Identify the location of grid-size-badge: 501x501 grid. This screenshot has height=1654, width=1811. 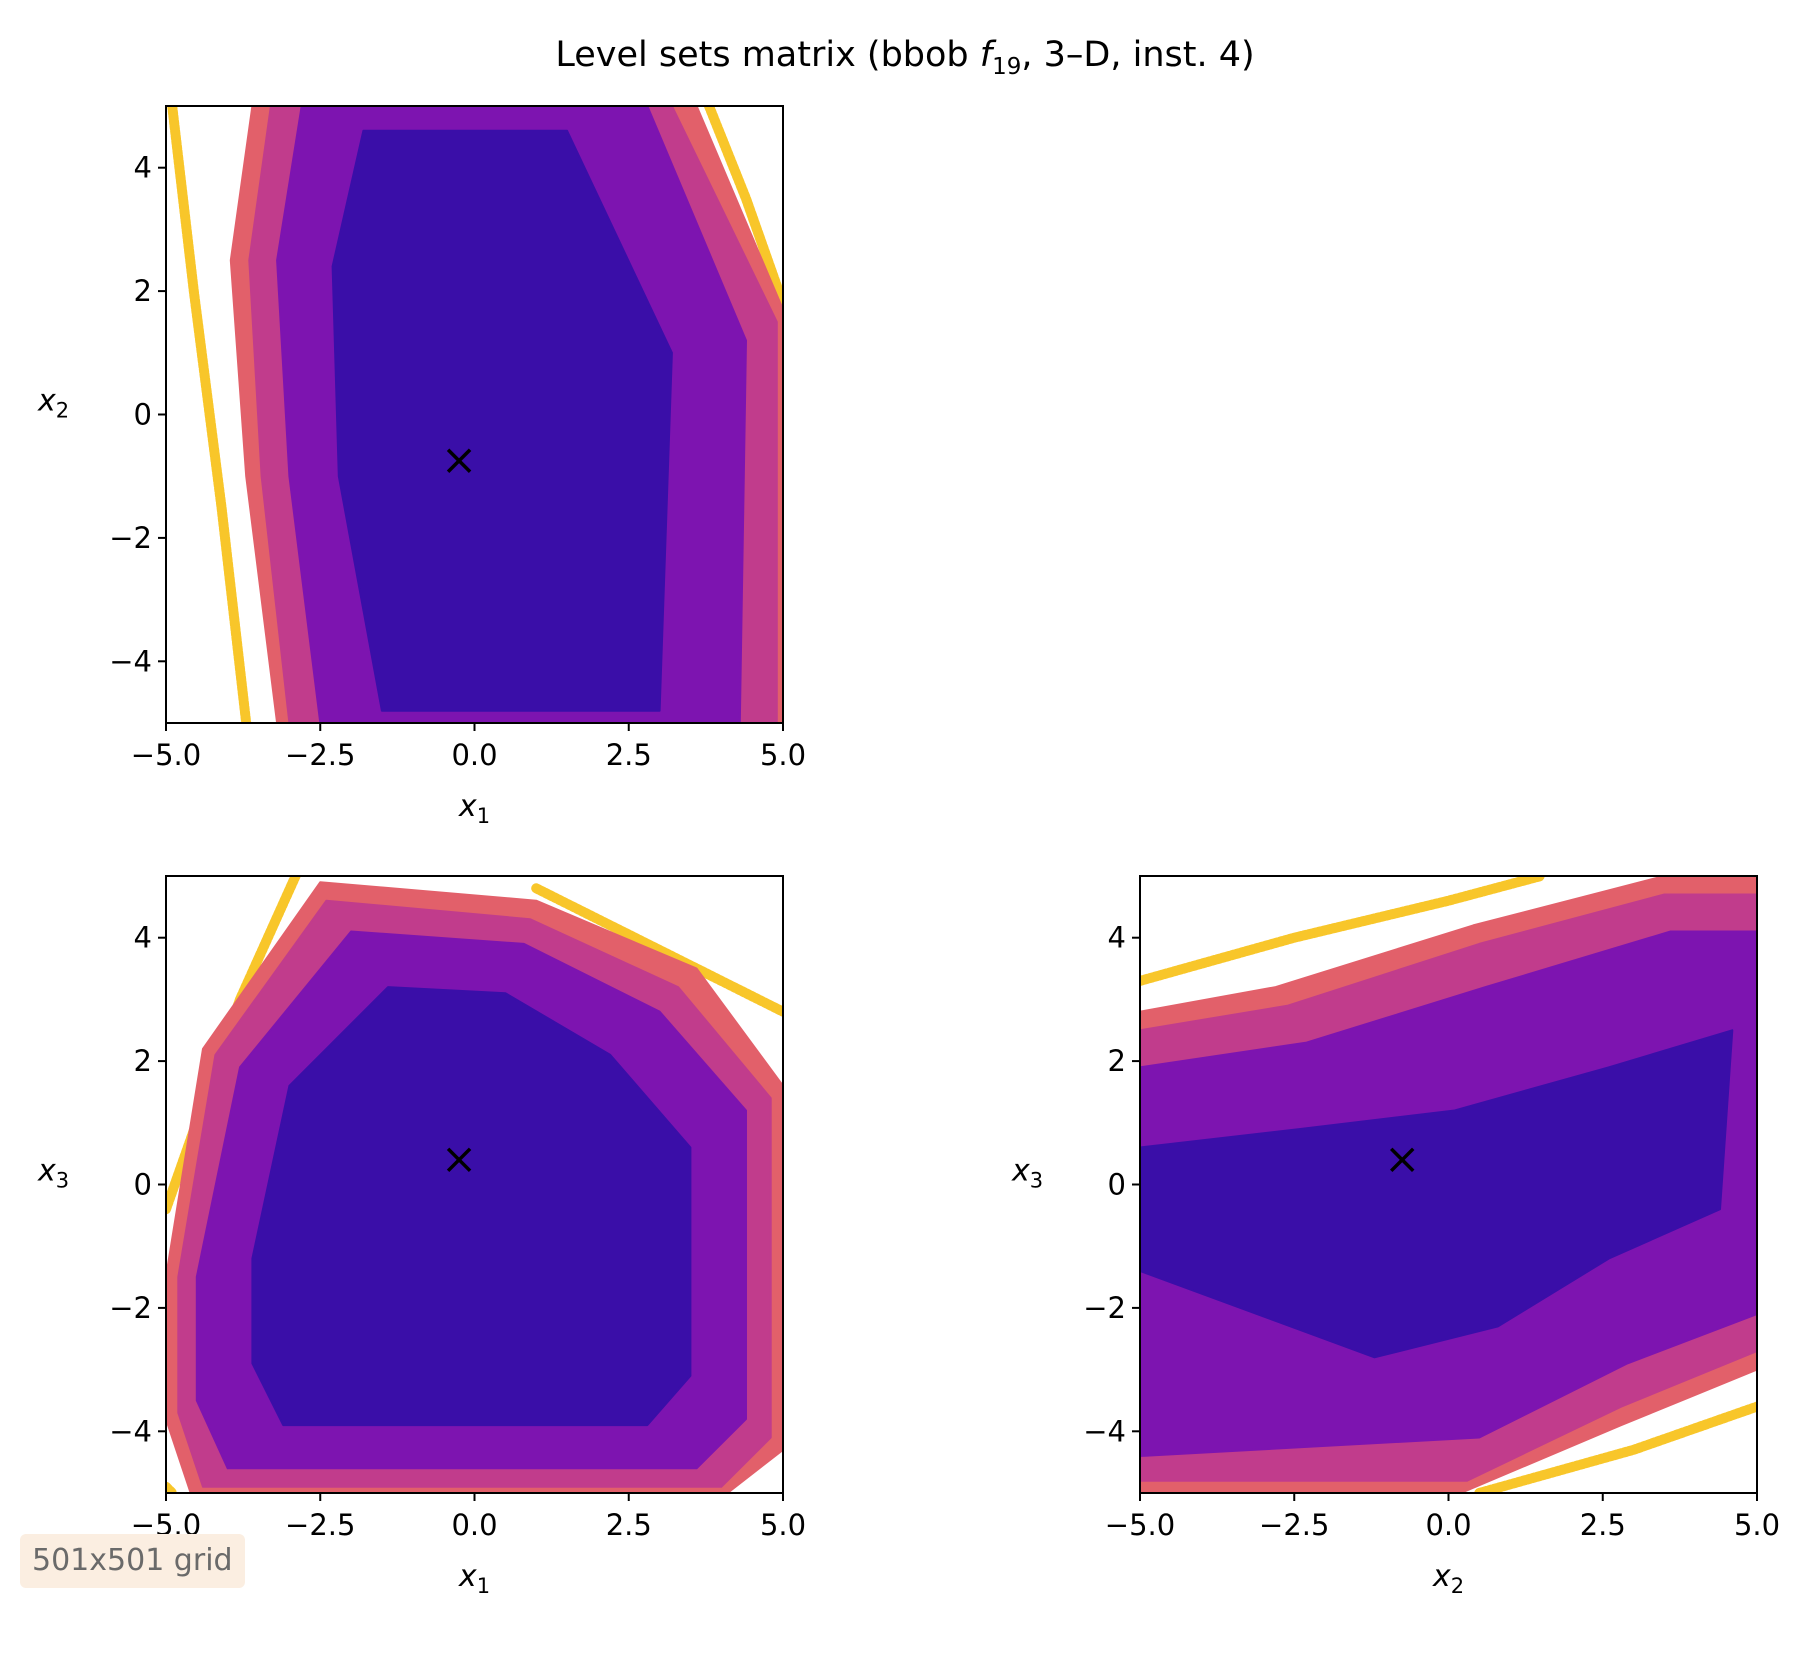
(132, 1561).